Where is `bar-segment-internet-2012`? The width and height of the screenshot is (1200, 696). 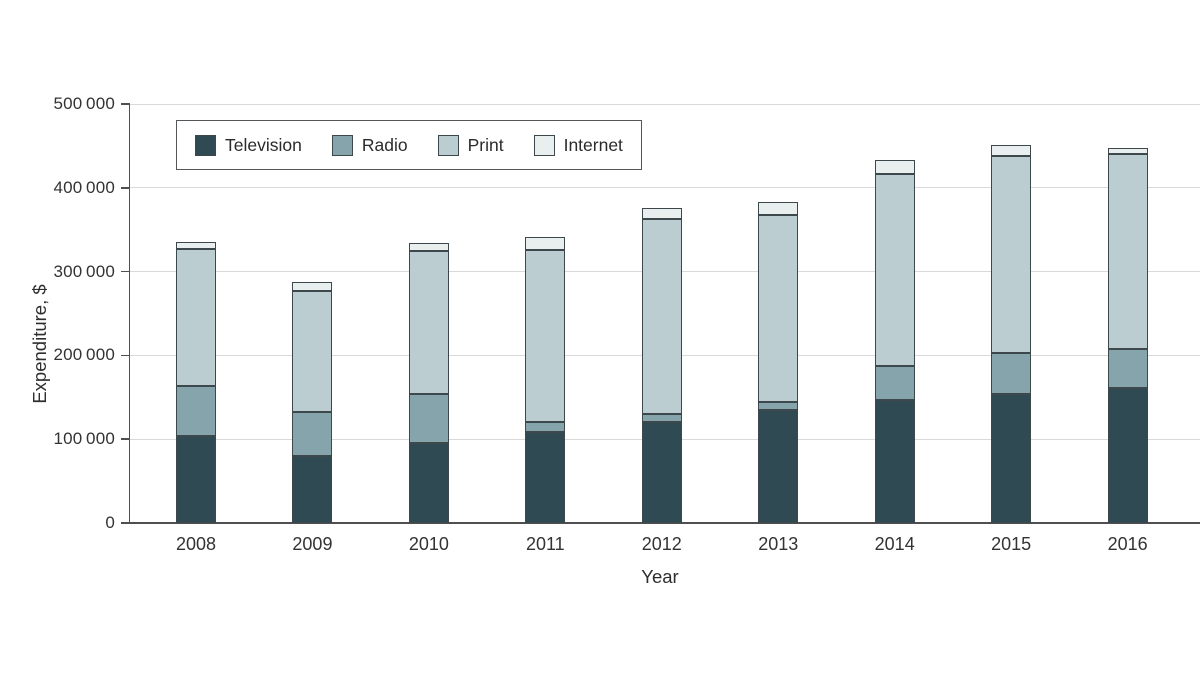
bar-segment-internet-2012 is located at coordinates (661, 213).